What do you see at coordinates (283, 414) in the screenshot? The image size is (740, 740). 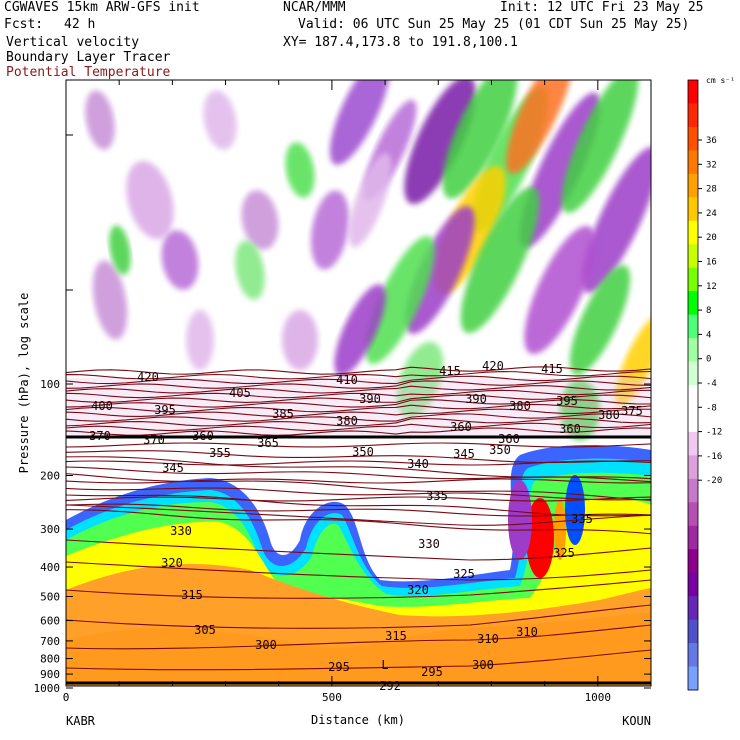 I see `isentrope-label: 385` at bounding box center [283, 414].